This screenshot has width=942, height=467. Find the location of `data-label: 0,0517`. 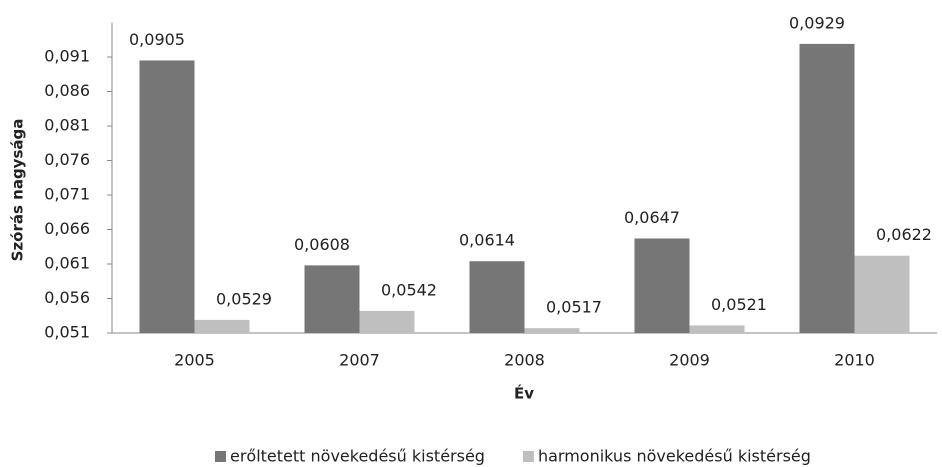

data-label: 0,0517 is located at coordinates (574, 307).